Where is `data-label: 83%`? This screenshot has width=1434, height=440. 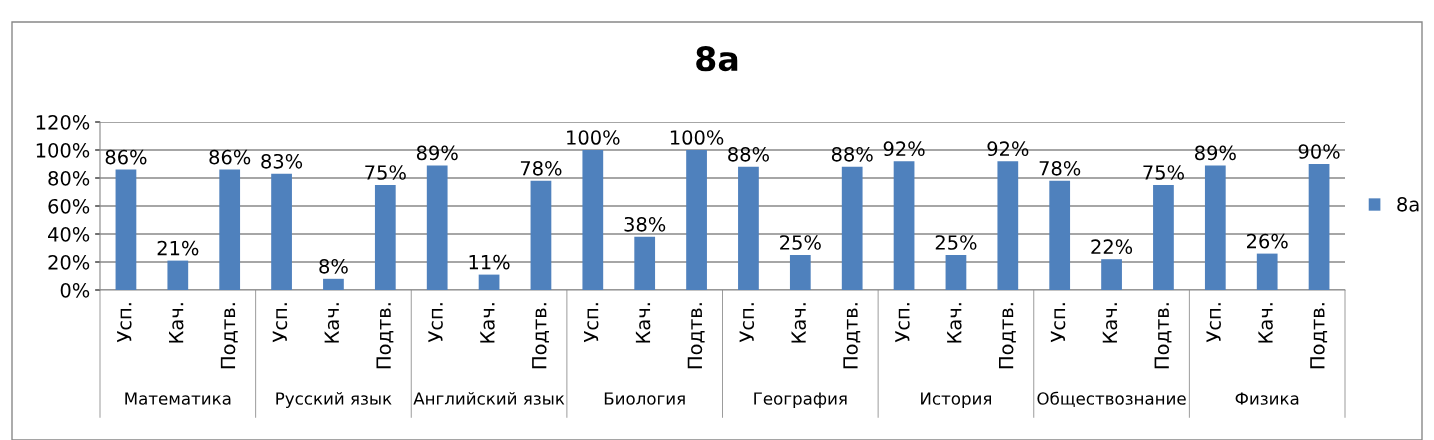
data-label: 83% is located at coordinates (282, 161).